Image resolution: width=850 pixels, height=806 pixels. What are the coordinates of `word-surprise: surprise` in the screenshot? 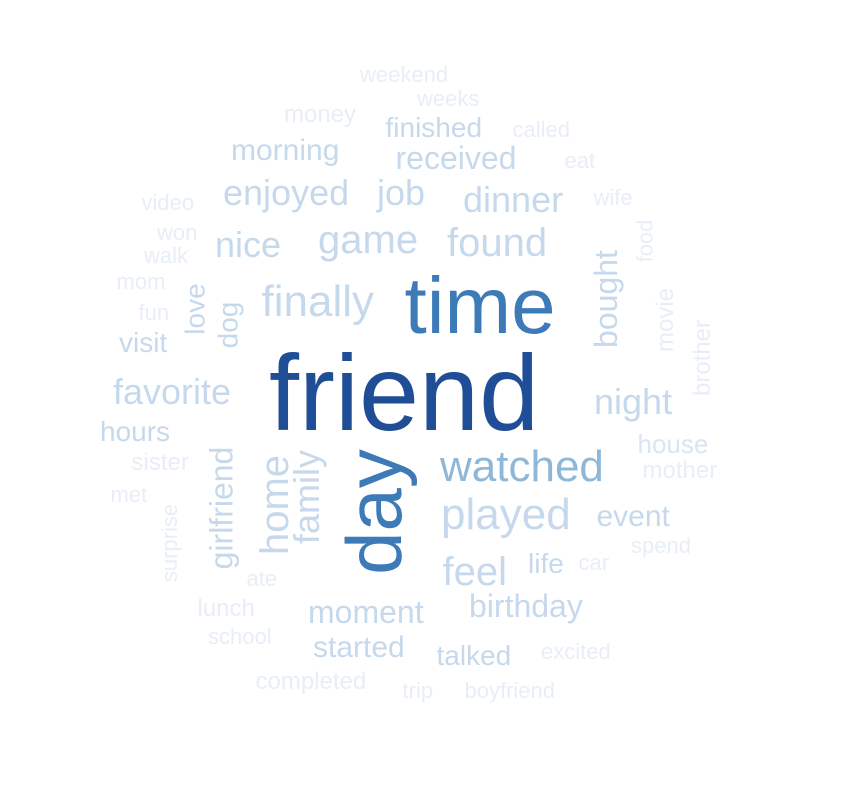 It's located at (170, 543).